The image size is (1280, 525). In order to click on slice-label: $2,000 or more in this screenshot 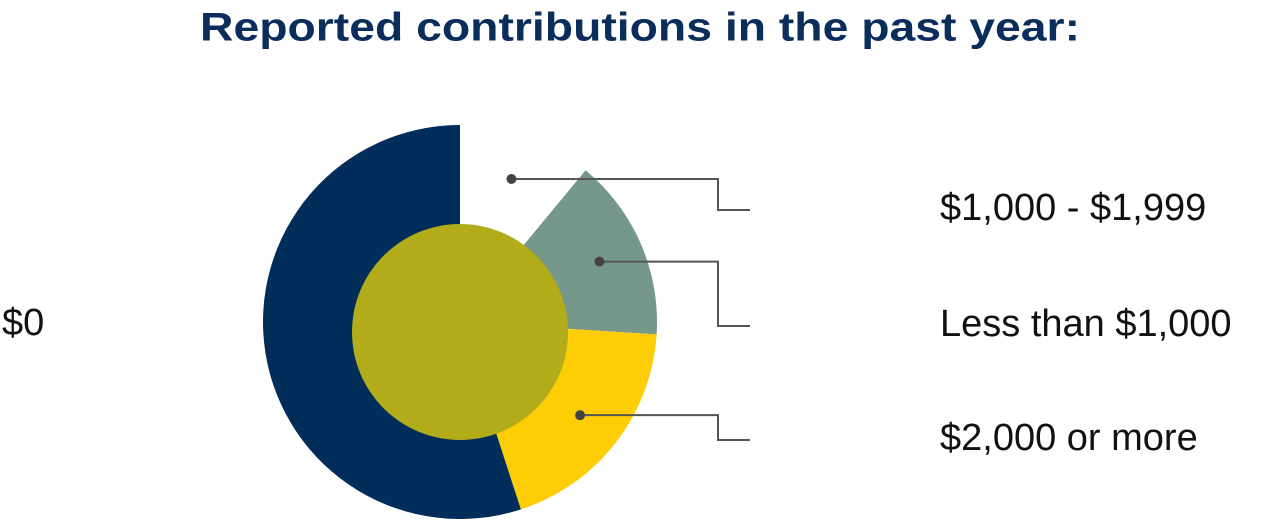, I will do `click(1069, 438)`.